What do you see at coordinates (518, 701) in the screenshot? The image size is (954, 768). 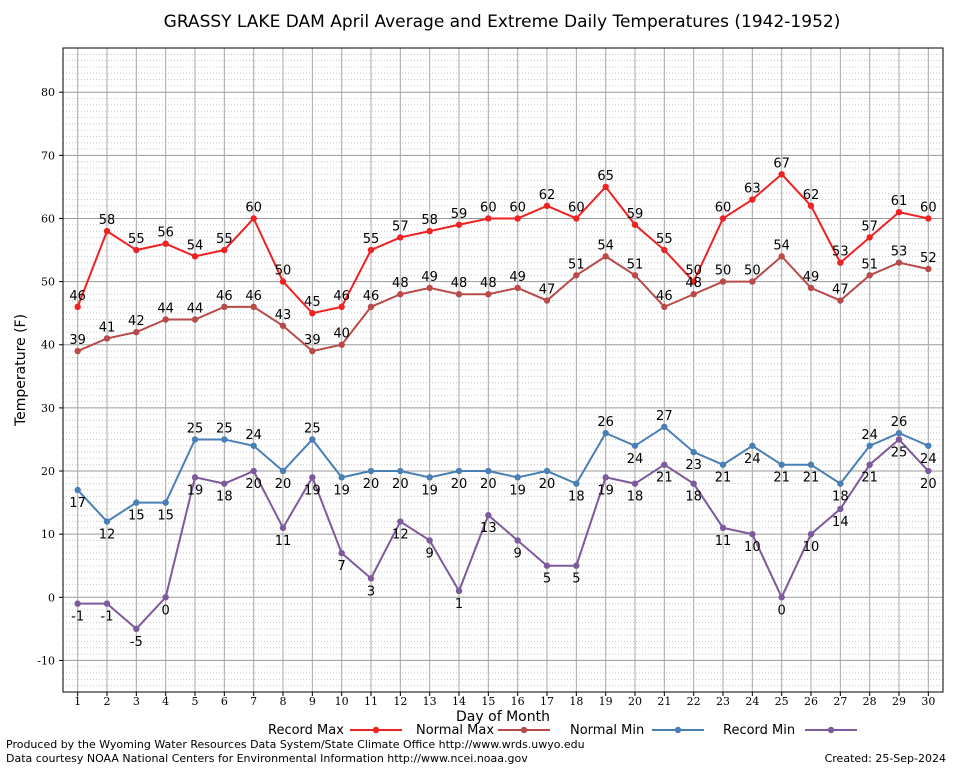 I see `x-tick-label: 16` at bounding box center [518, 701].